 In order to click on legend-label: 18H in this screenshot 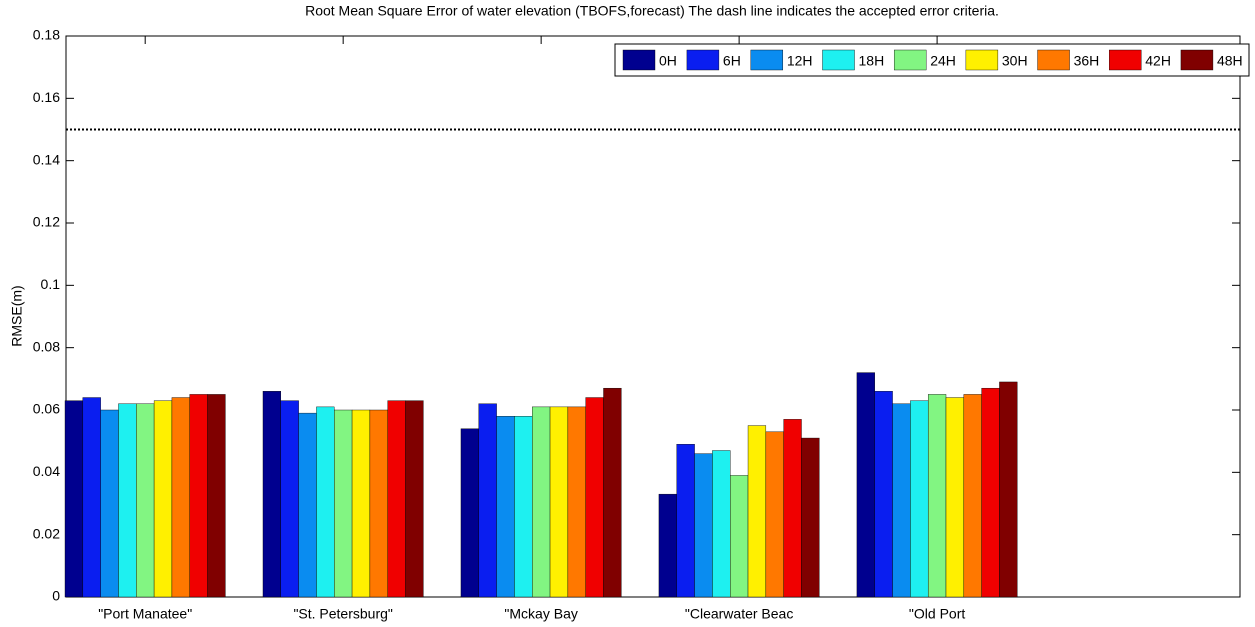, I will do `click(872, 61)`.